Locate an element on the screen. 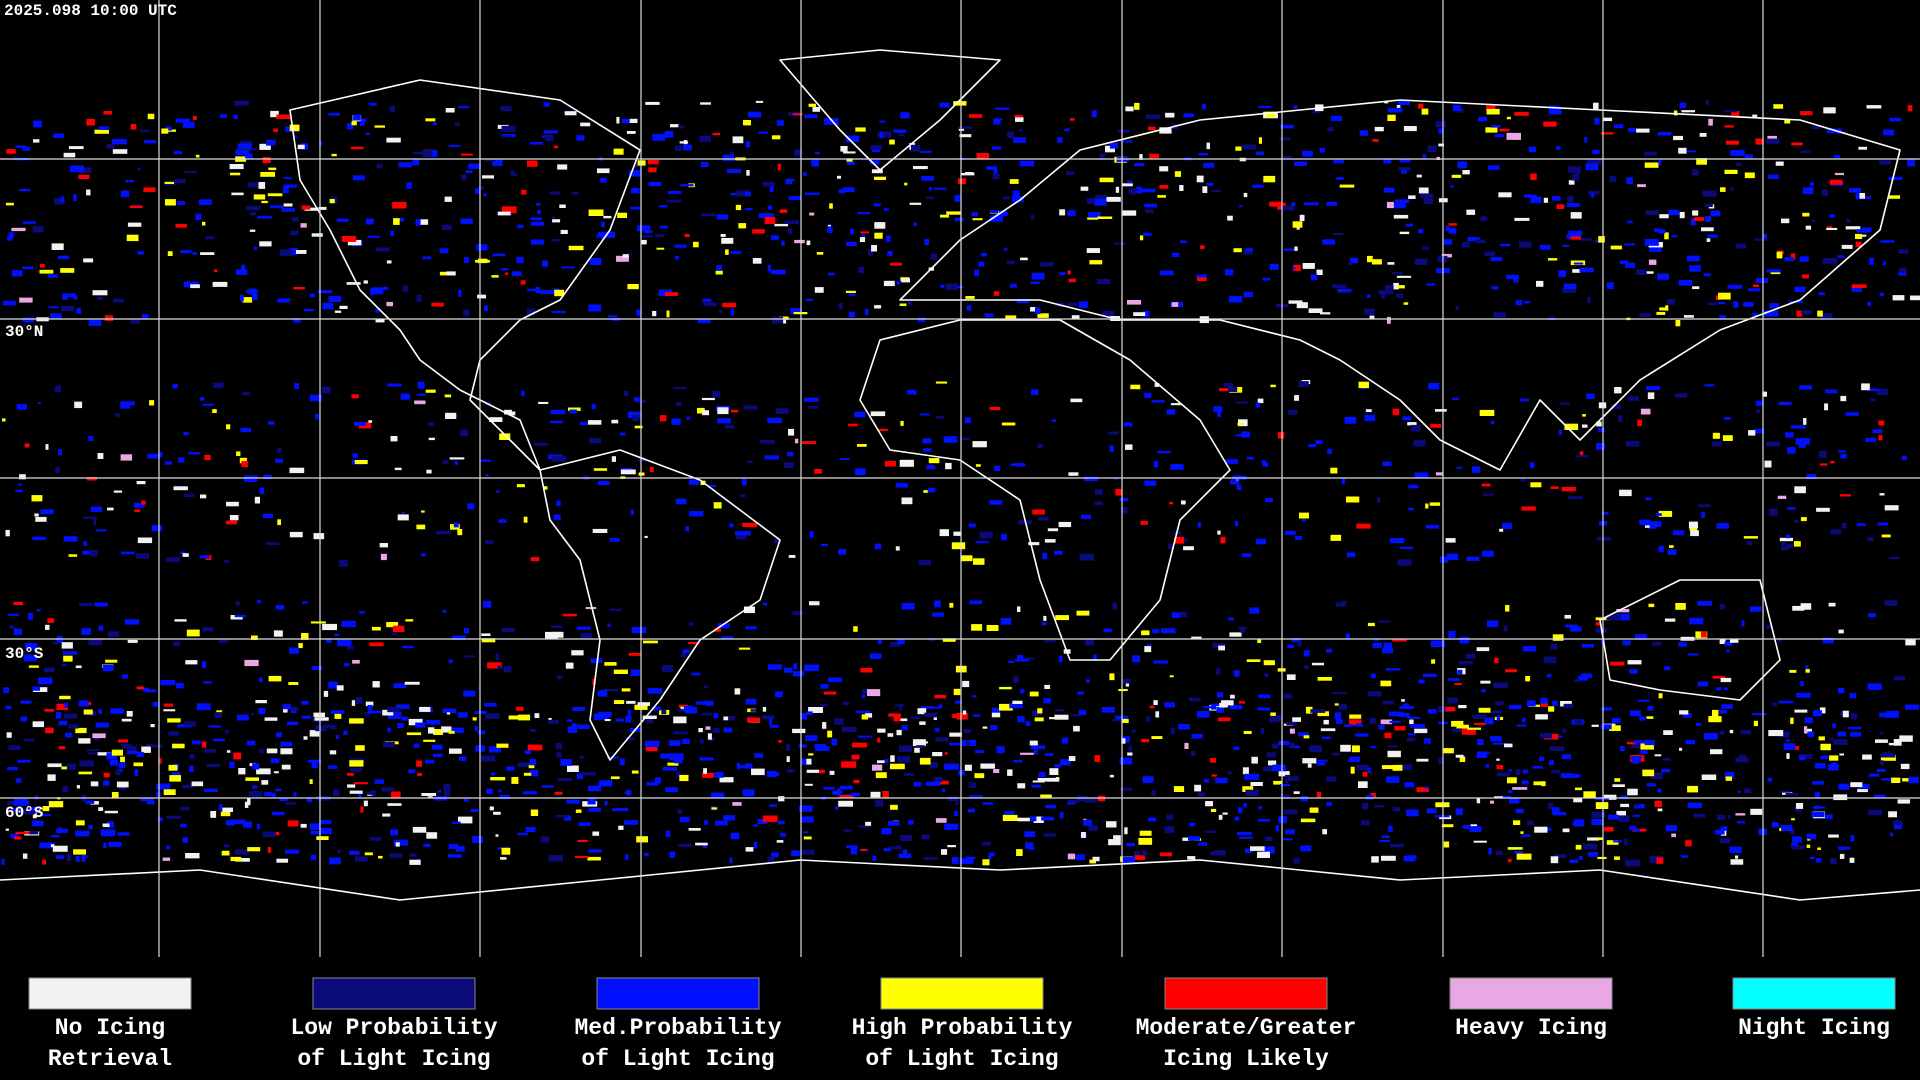  legend-swatch is located at coordinates (678, 993).